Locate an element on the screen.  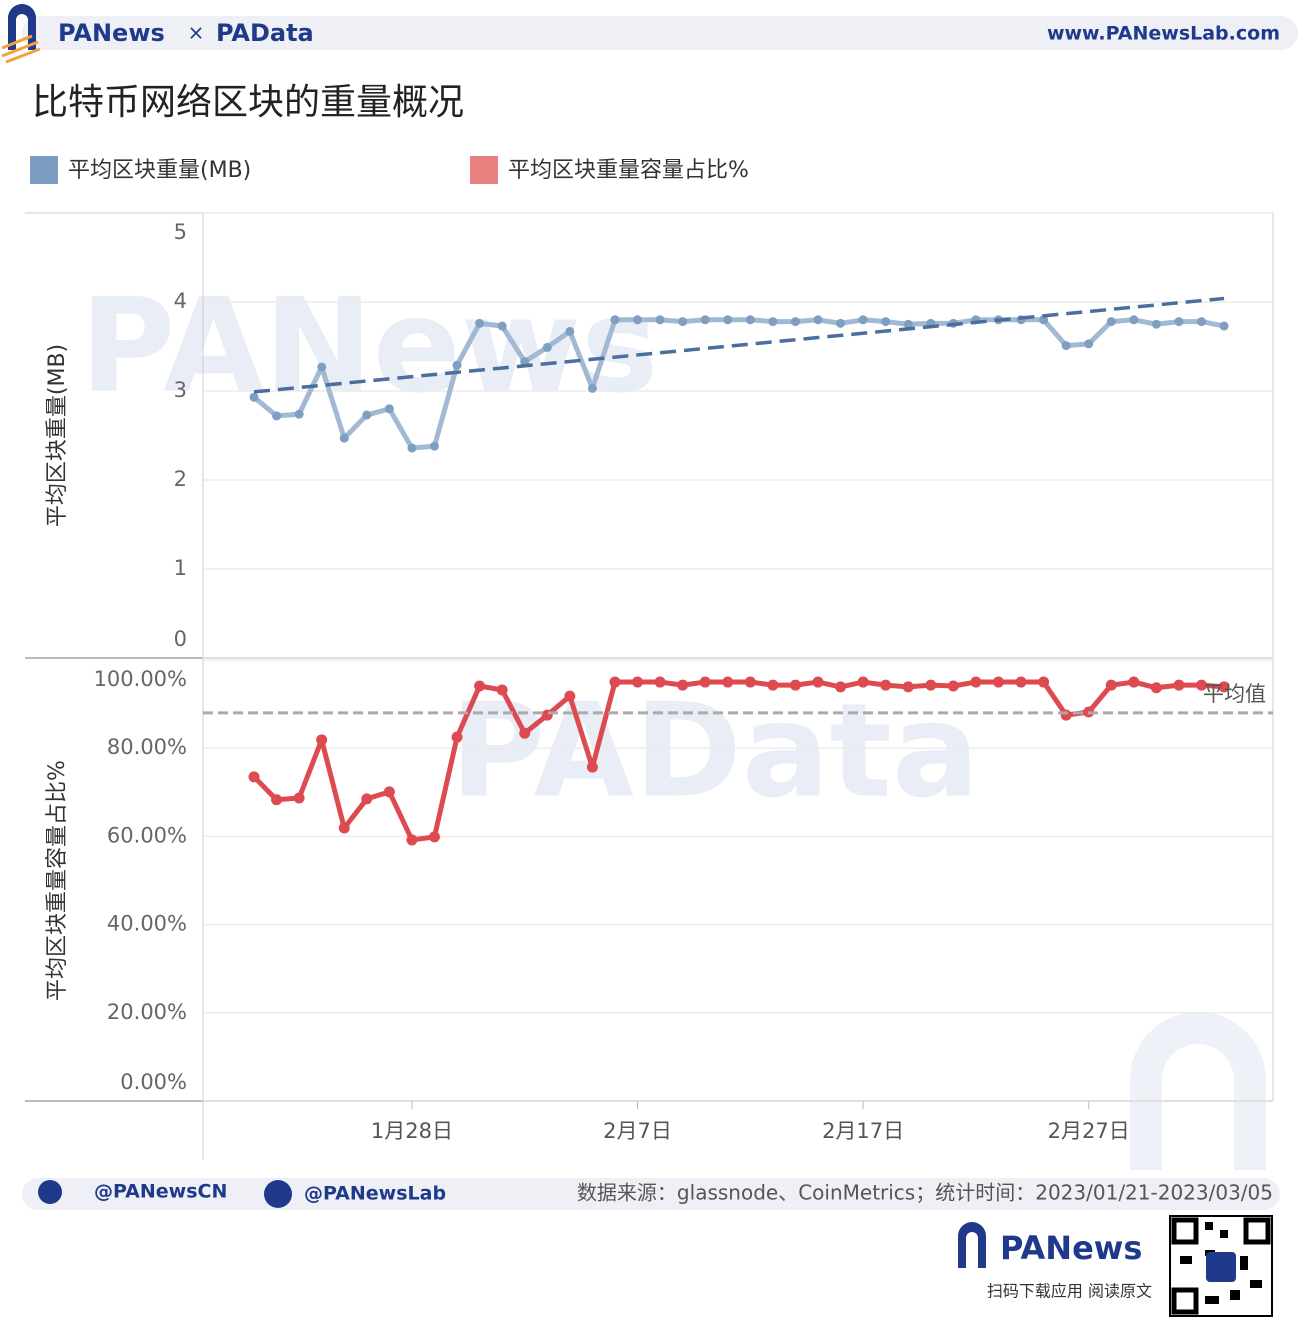
watermark-logo is located at coordinates (1198, 1091).